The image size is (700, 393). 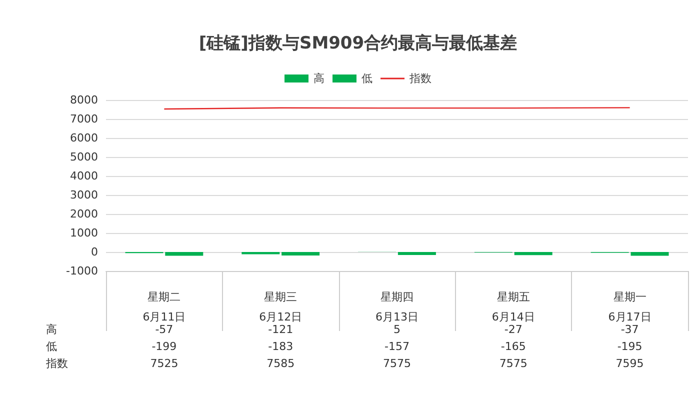 What do you see at coordinates (82, 271) in the screenshot?
I see `y-tick-label: -1000` at bounding box center [82, 271].